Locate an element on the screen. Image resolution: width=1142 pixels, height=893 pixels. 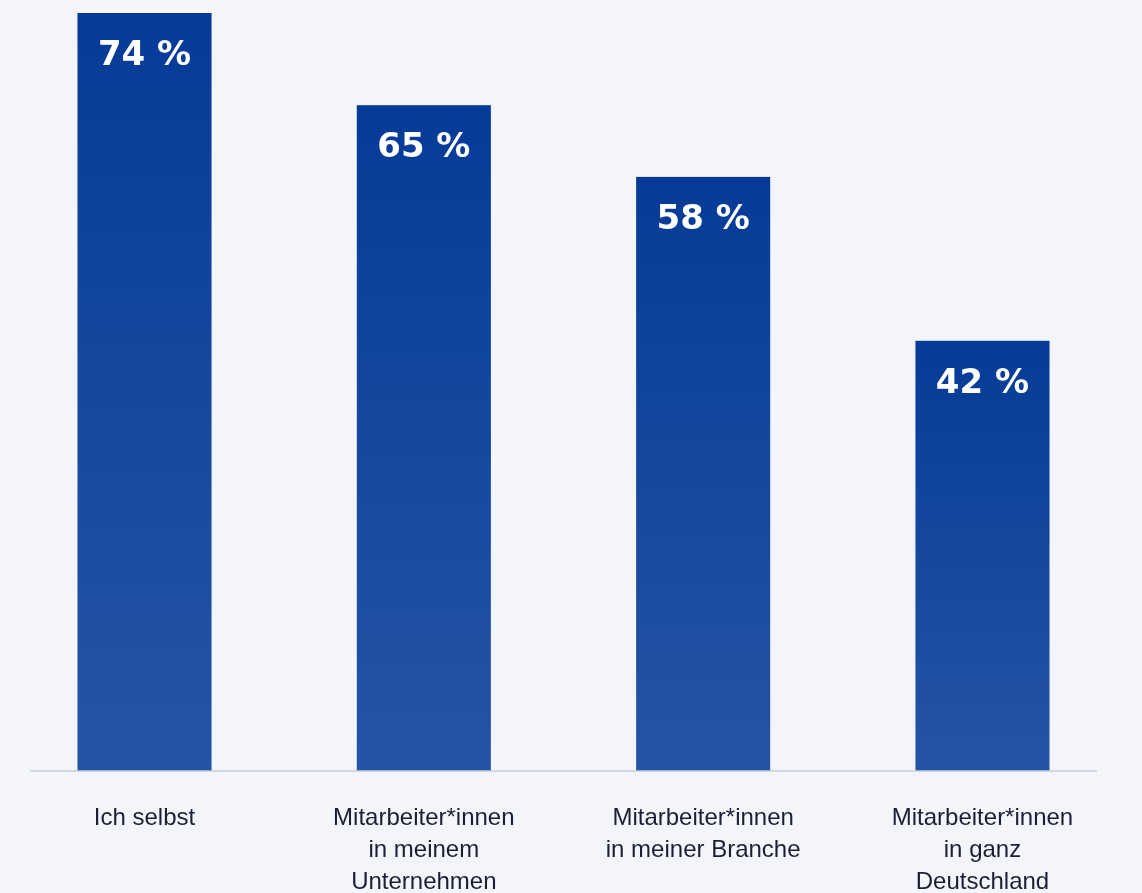
data-label: 65 % is located at coordinates (424, 145).